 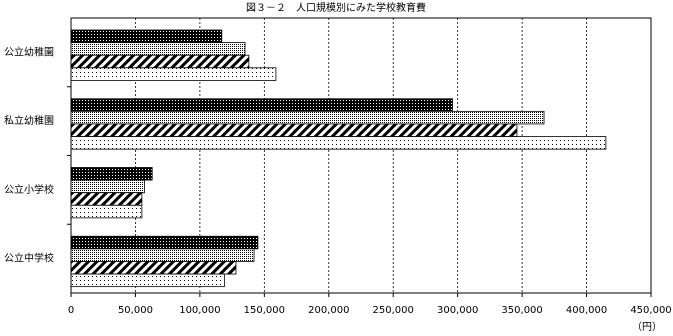 What do you see at coordinates (457, 310) in the screenshot?
I see `x-tick-label: 300,000` at bounding box center [457, 310].